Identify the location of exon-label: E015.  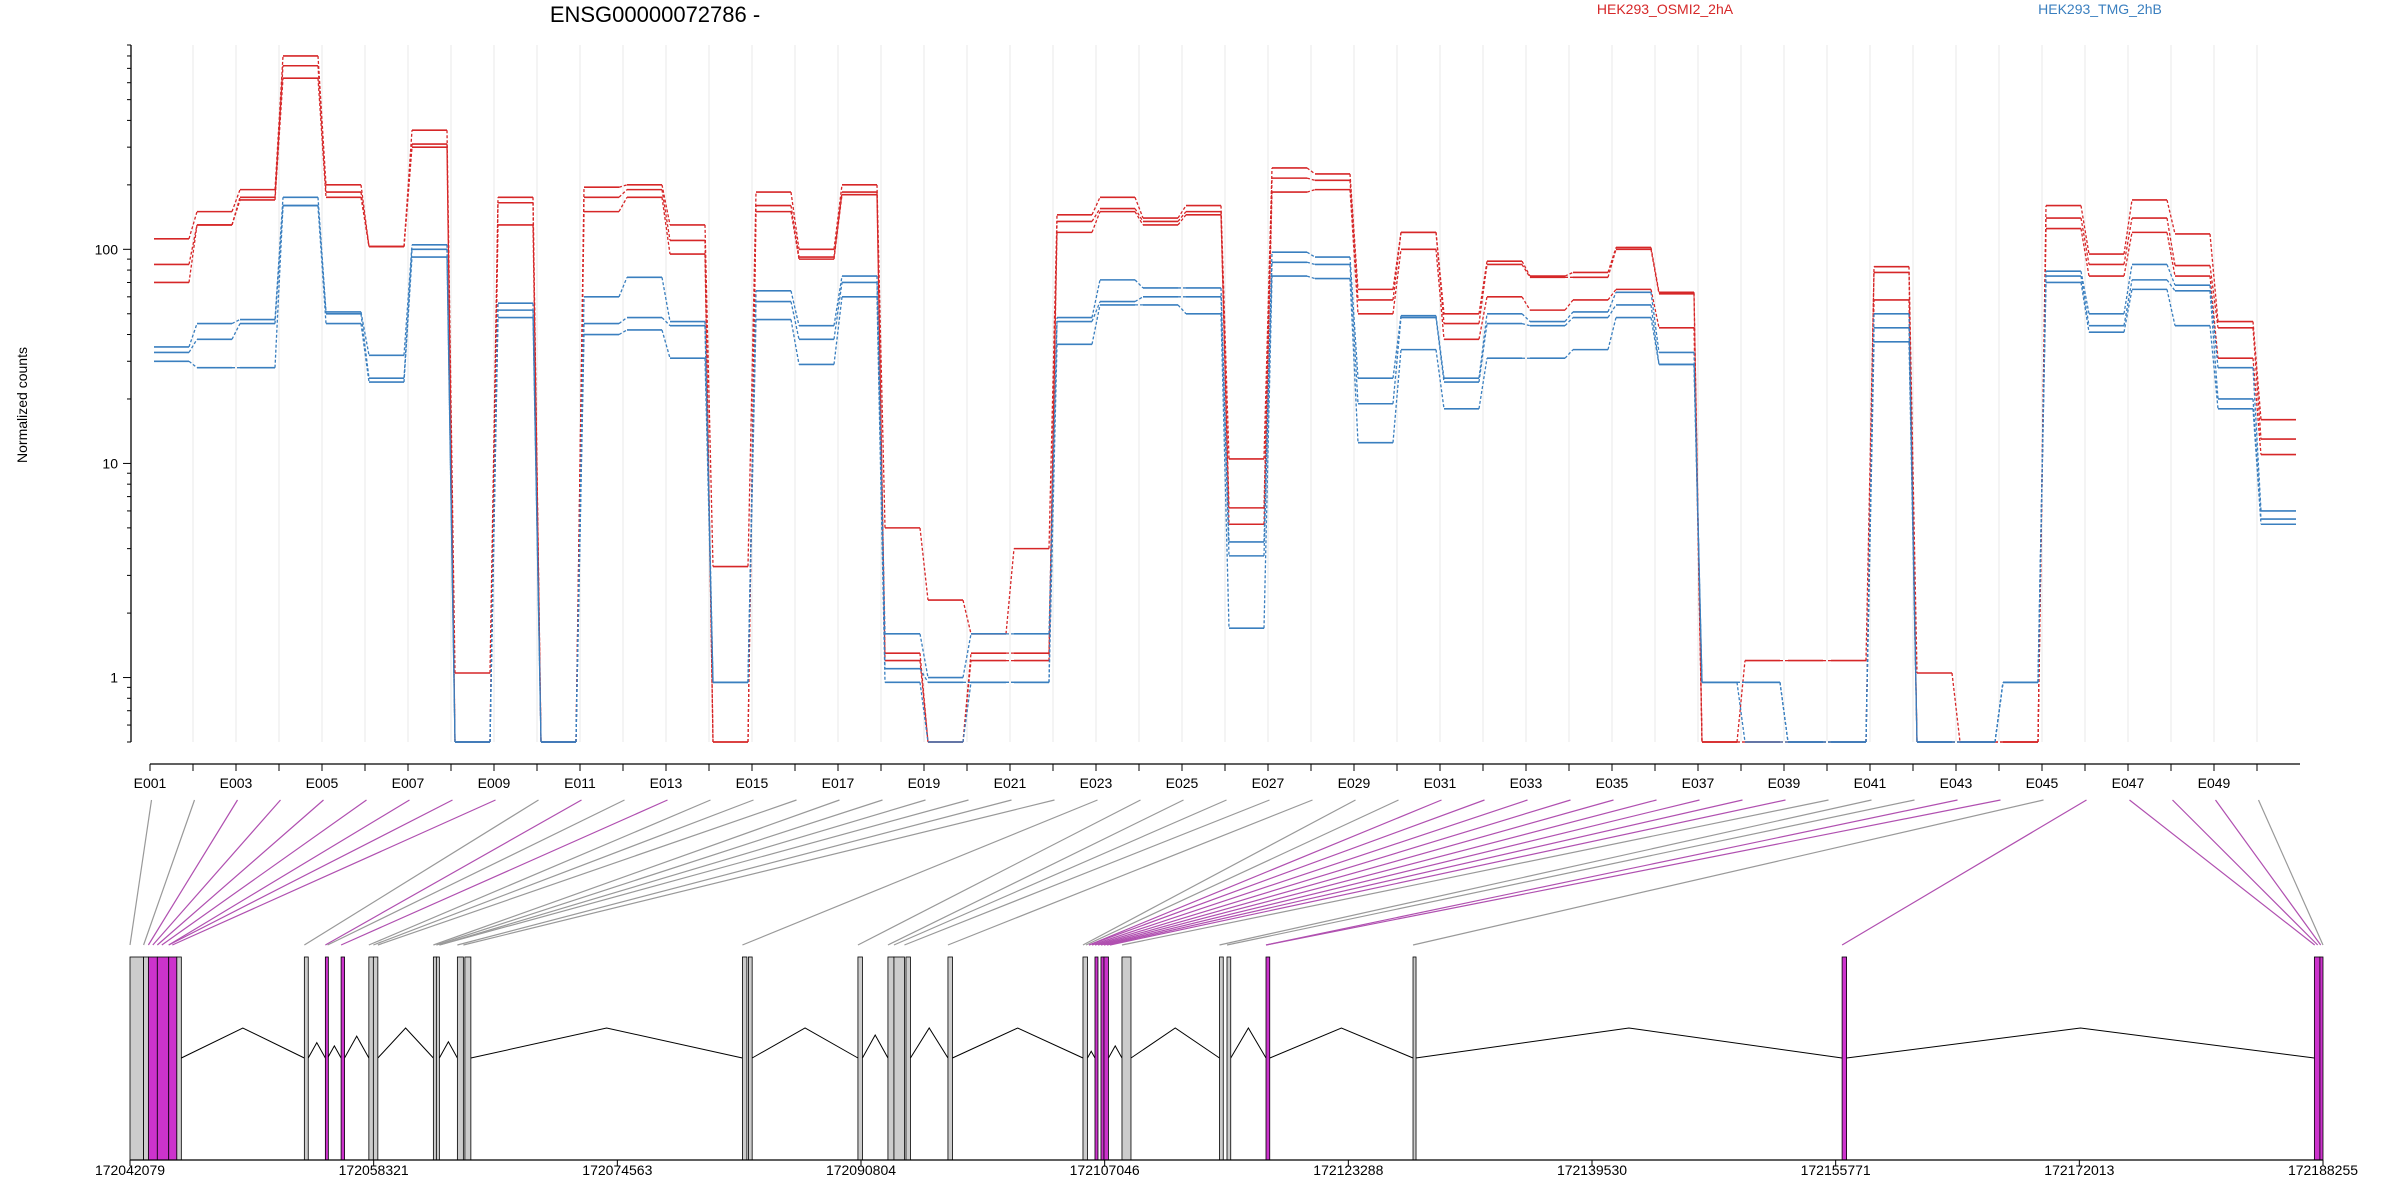
(752, 783).